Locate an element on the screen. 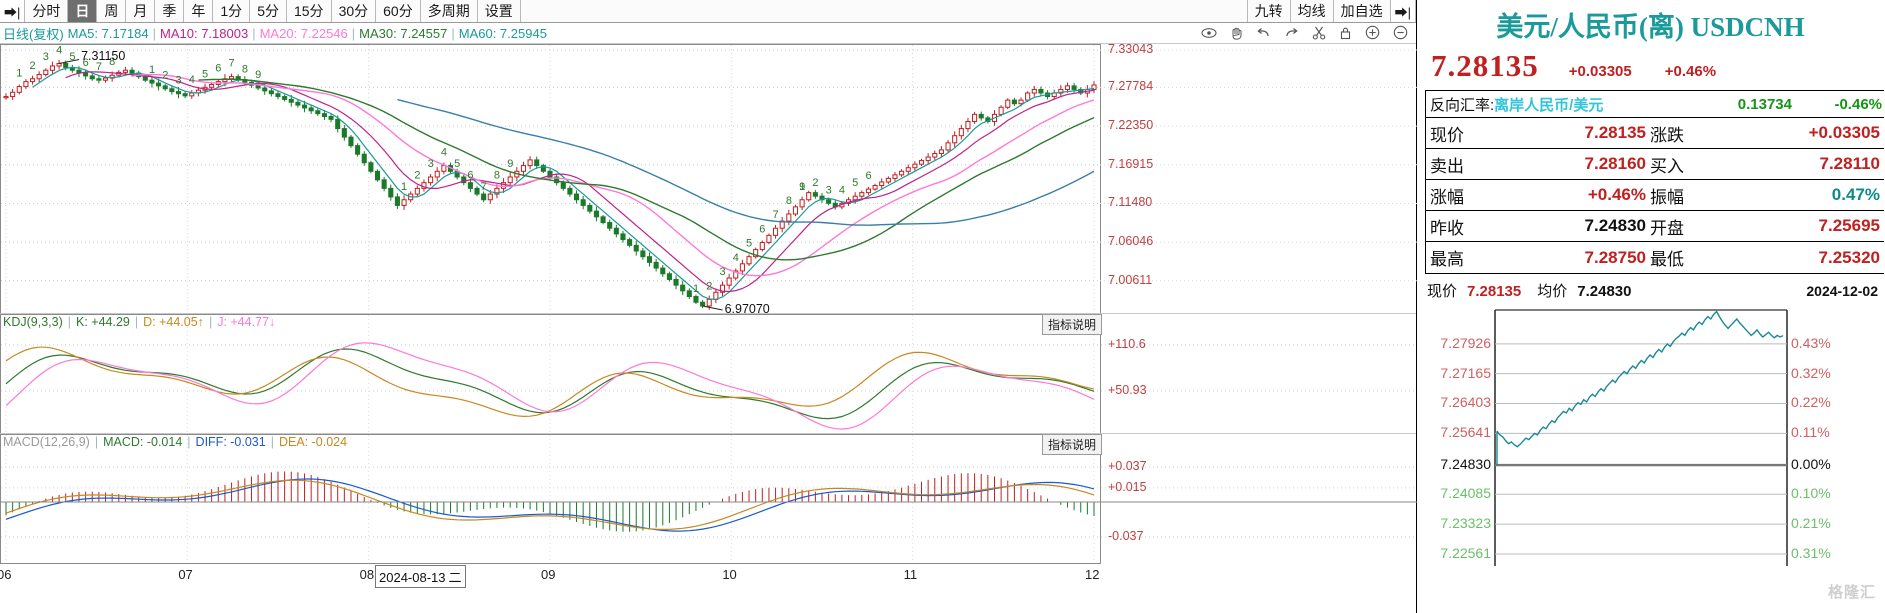 This screenshot has height=613, width=1885. arrow-to-right-icon: ⮕| is located at coordinates (1403, 11).